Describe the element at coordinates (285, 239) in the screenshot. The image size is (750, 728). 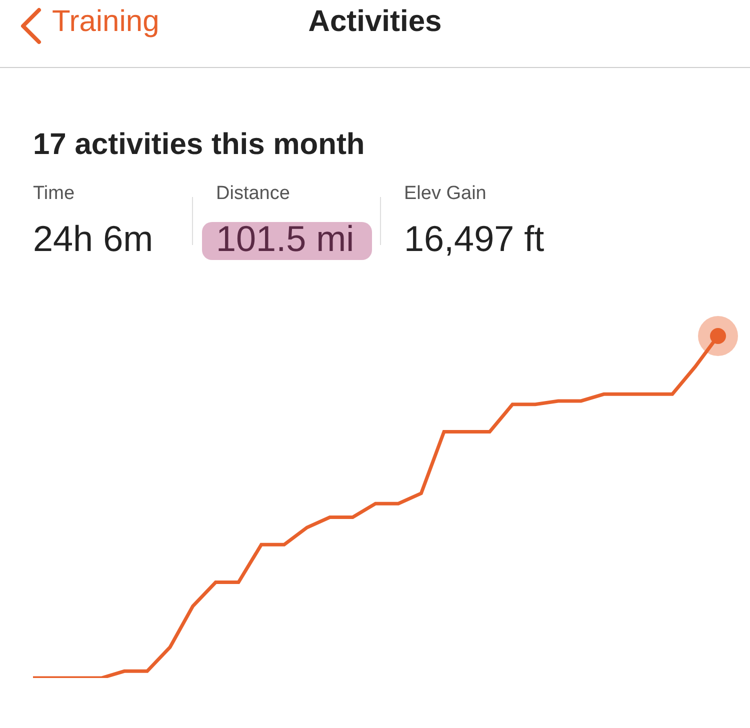
I see `text: 101.5 mi` at that location.